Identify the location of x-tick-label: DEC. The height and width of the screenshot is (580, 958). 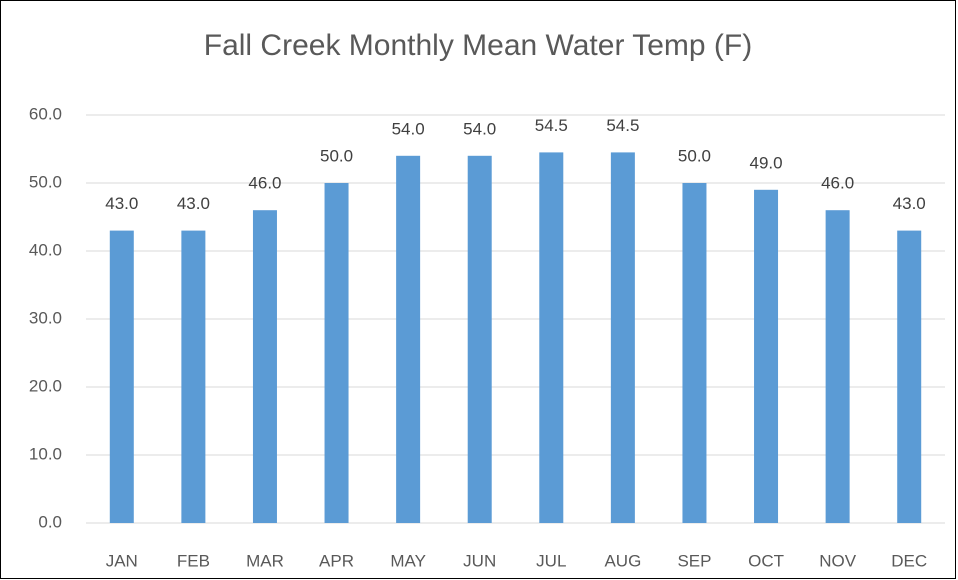
(909, 560).